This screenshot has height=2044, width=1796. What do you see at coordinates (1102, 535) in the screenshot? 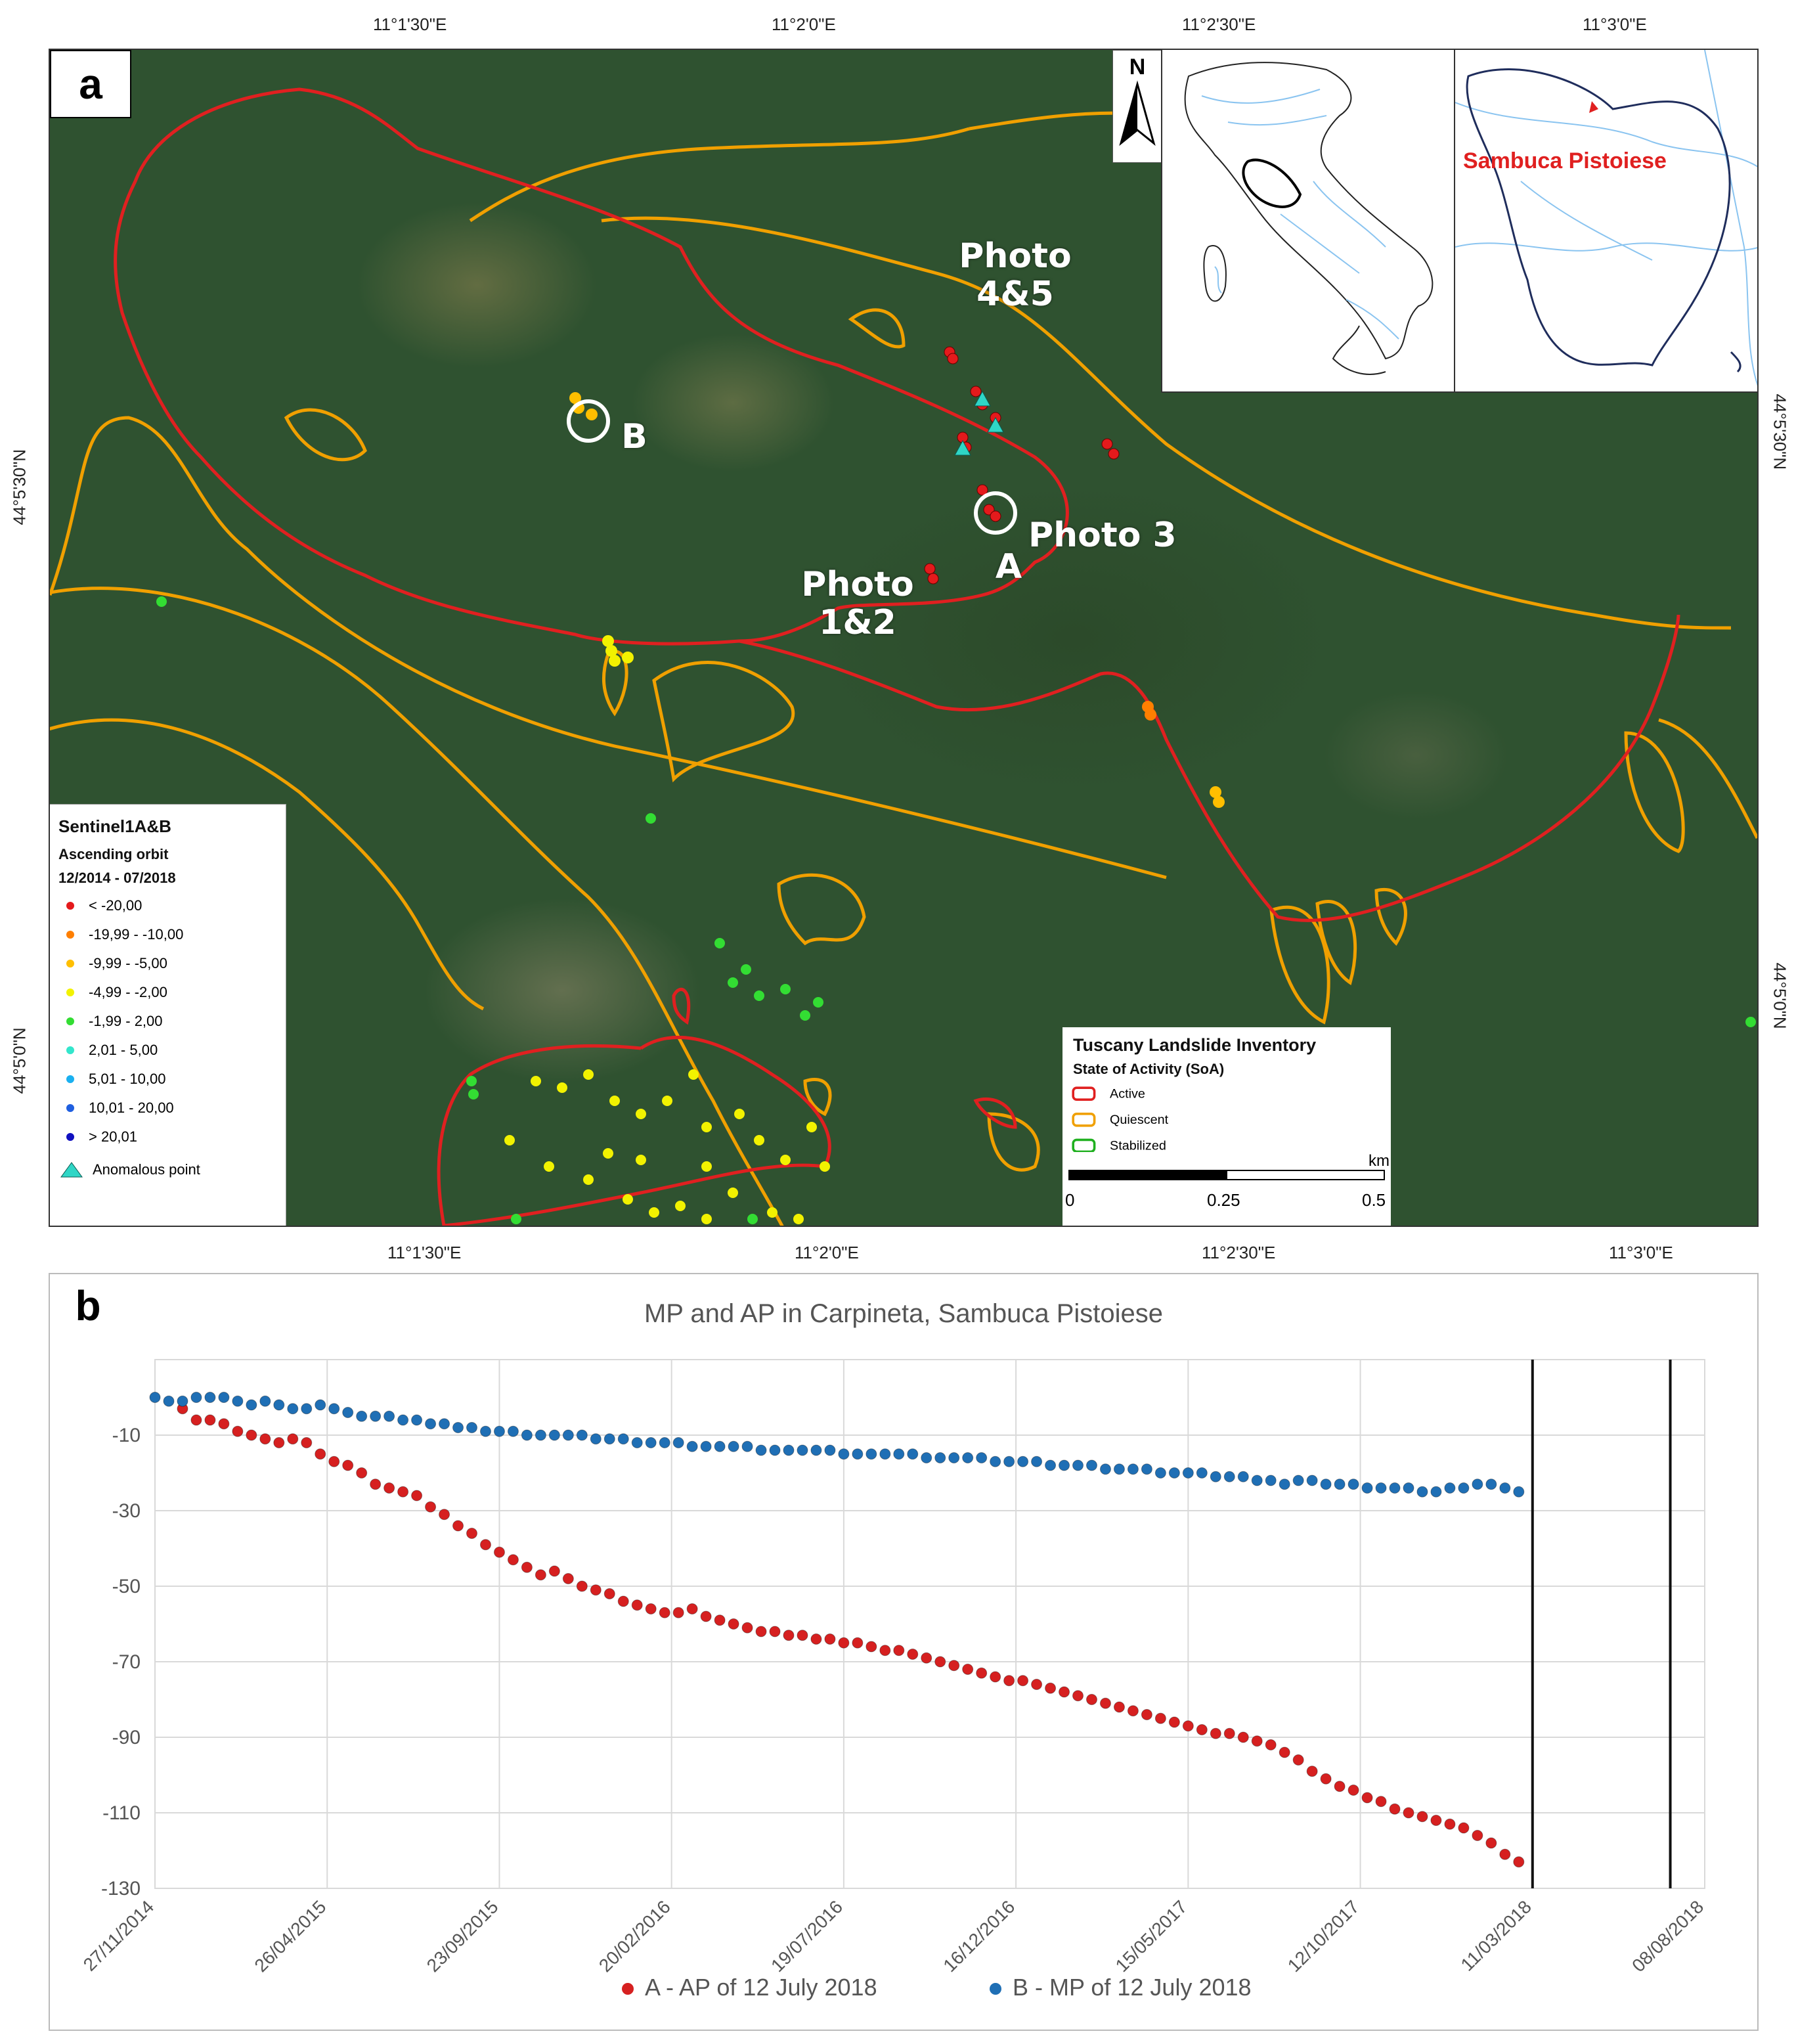
I see `label-photo-3: Photo 3` at bounding box center [1102, 535].